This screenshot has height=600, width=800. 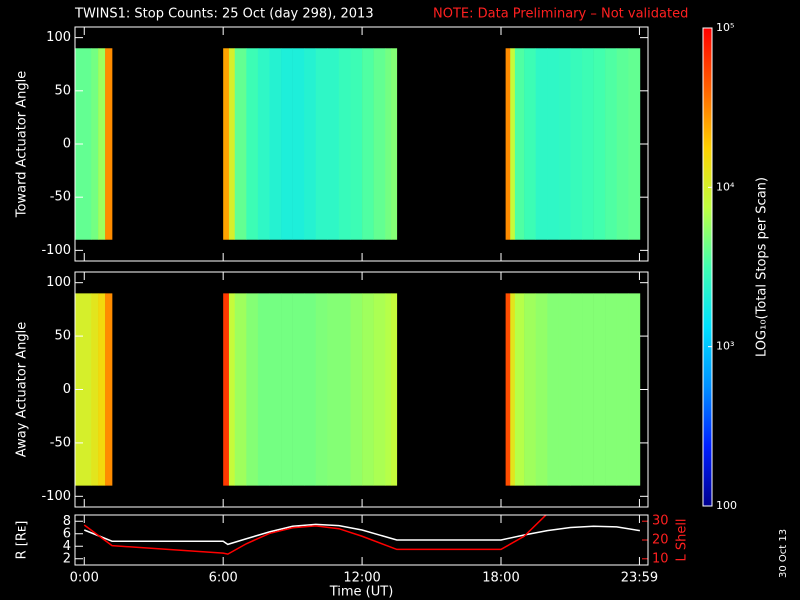 I want to click on y-tick-label: 4, so click(x=67, y=546).